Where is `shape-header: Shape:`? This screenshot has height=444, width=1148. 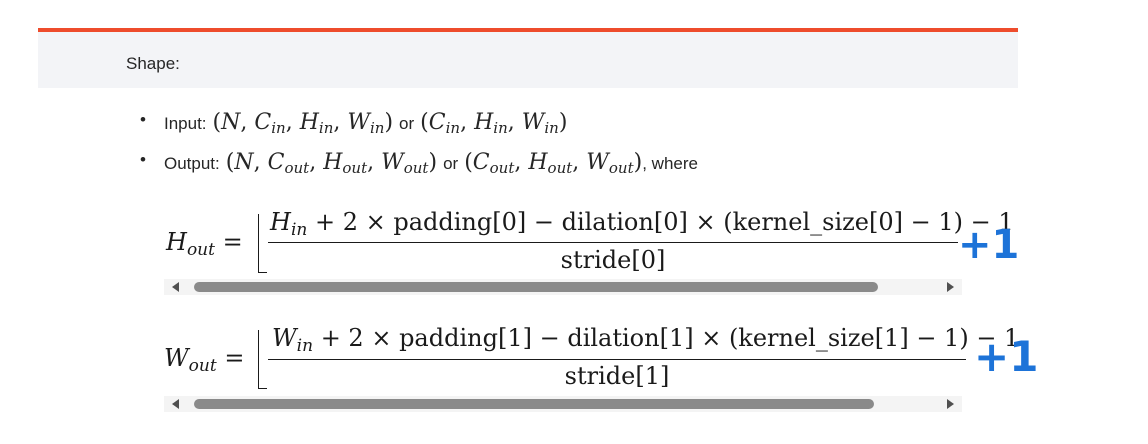
shape-header: Shape: is located at coordinates (528, 58).